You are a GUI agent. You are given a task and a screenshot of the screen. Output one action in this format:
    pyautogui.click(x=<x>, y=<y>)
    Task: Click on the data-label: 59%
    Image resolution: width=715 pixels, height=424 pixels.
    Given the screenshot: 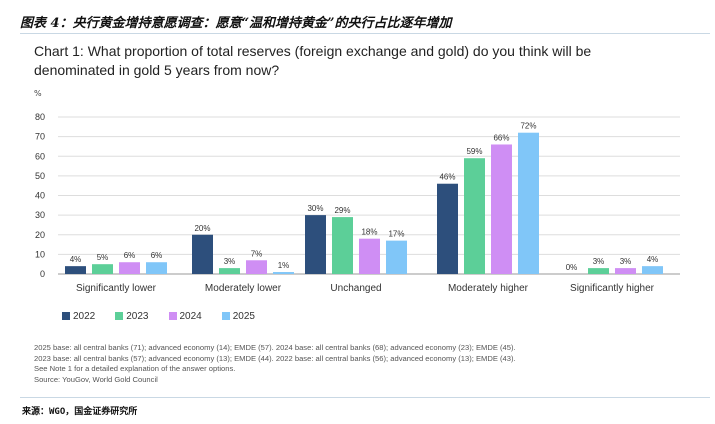 What is the action you would take?
    pyautogui.click(x=474, y=151)
    